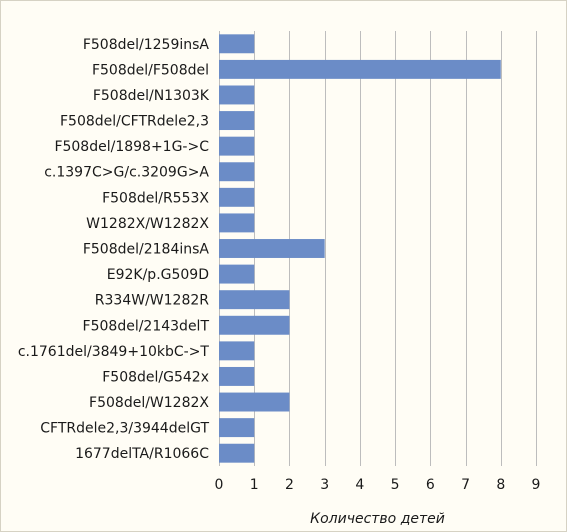  What do you see at coordinates (147, 224) in the screenshot?
I see `category-label: W1282X/W1282X` at bounding box center [147, 224].